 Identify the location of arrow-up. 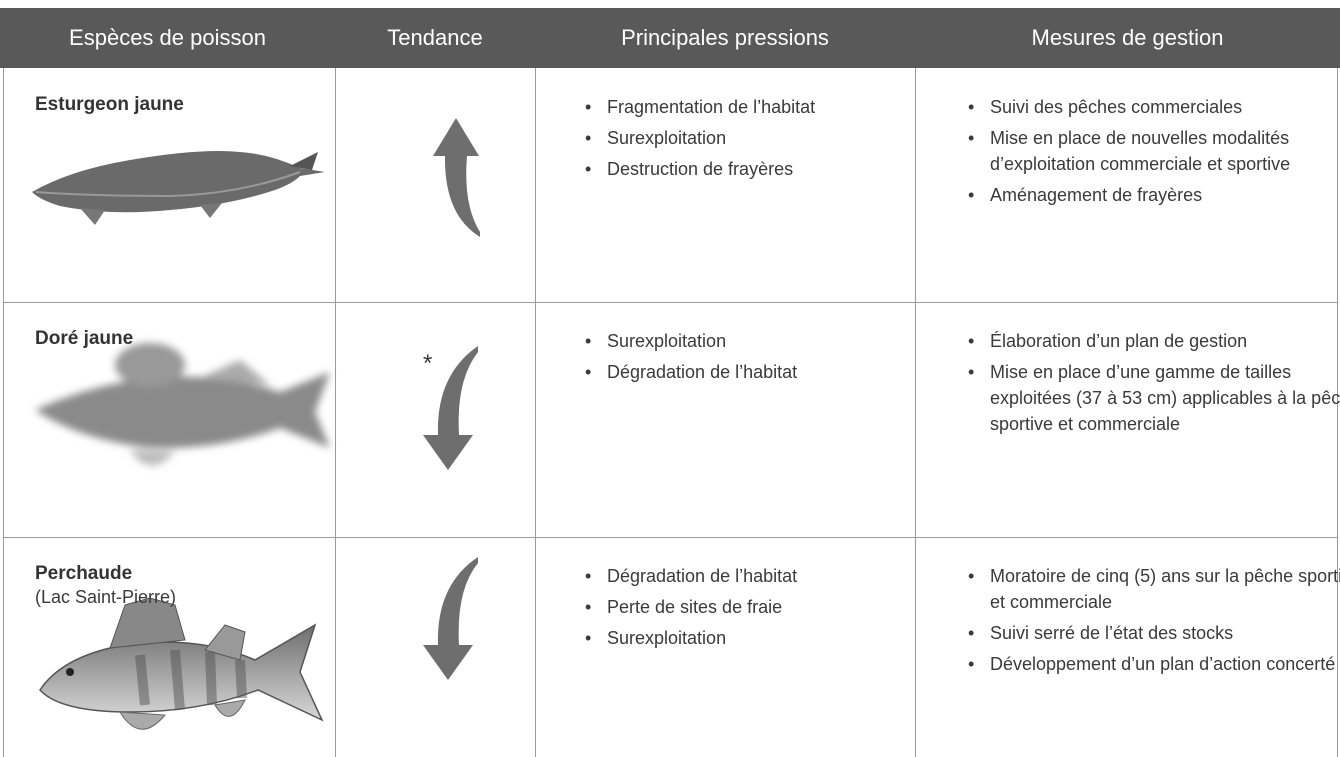
(456, 177).